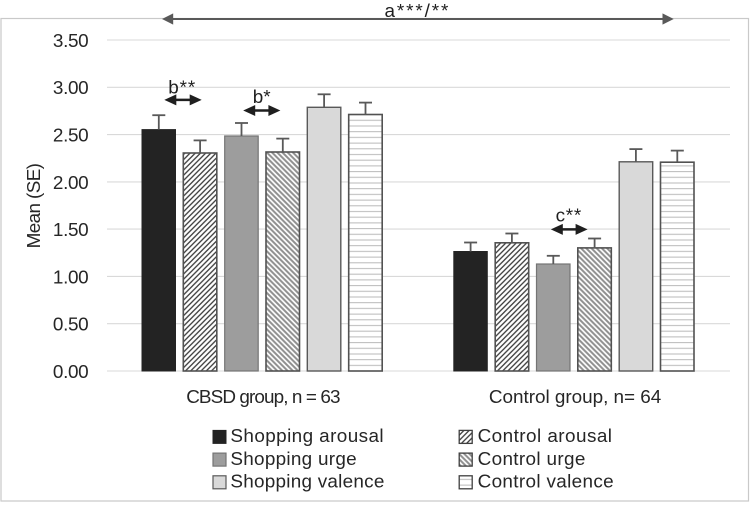 This screenshot has height=508, width=750. I want to click on svg-text: 2.50, so click(70, 136).